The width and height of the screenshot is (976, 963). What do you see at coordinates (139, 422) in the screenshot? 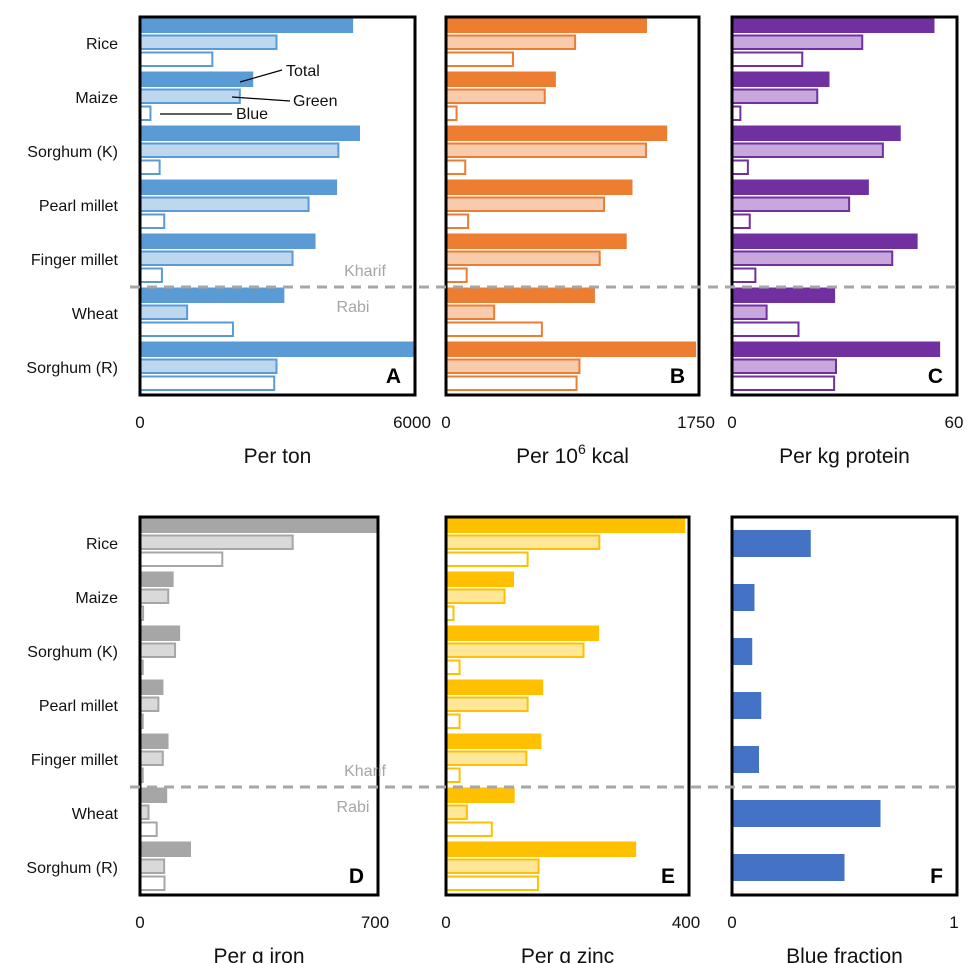
I see `tick-label-a-min: 0` at bounding box center [139, 422].